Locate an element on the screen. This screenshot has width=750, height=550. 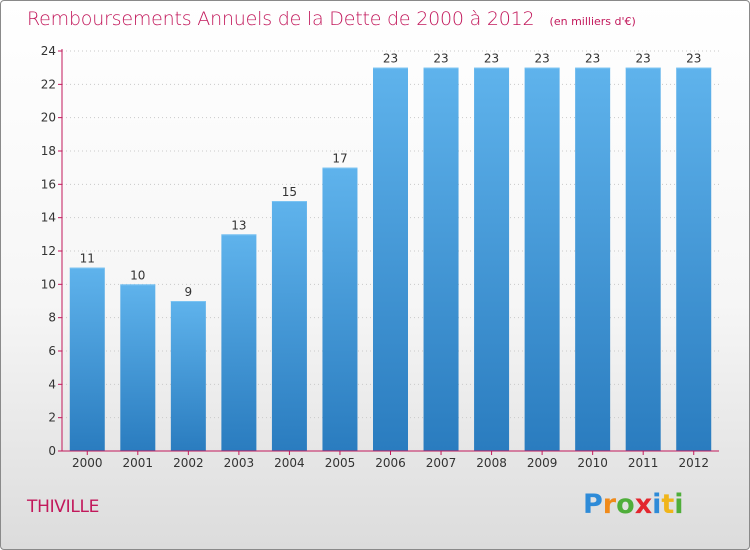
y-tick-label: 20 is located at coordinates (48, 118).